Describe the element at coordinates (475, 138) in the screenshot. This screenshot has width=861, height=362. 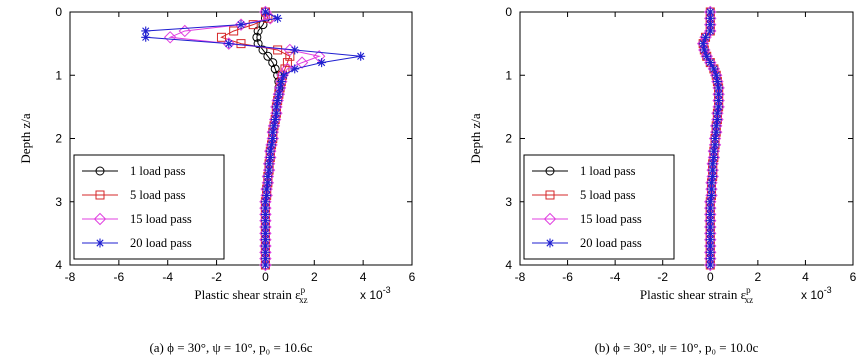
I see `y-axis-label: Depth z/a` at that location.